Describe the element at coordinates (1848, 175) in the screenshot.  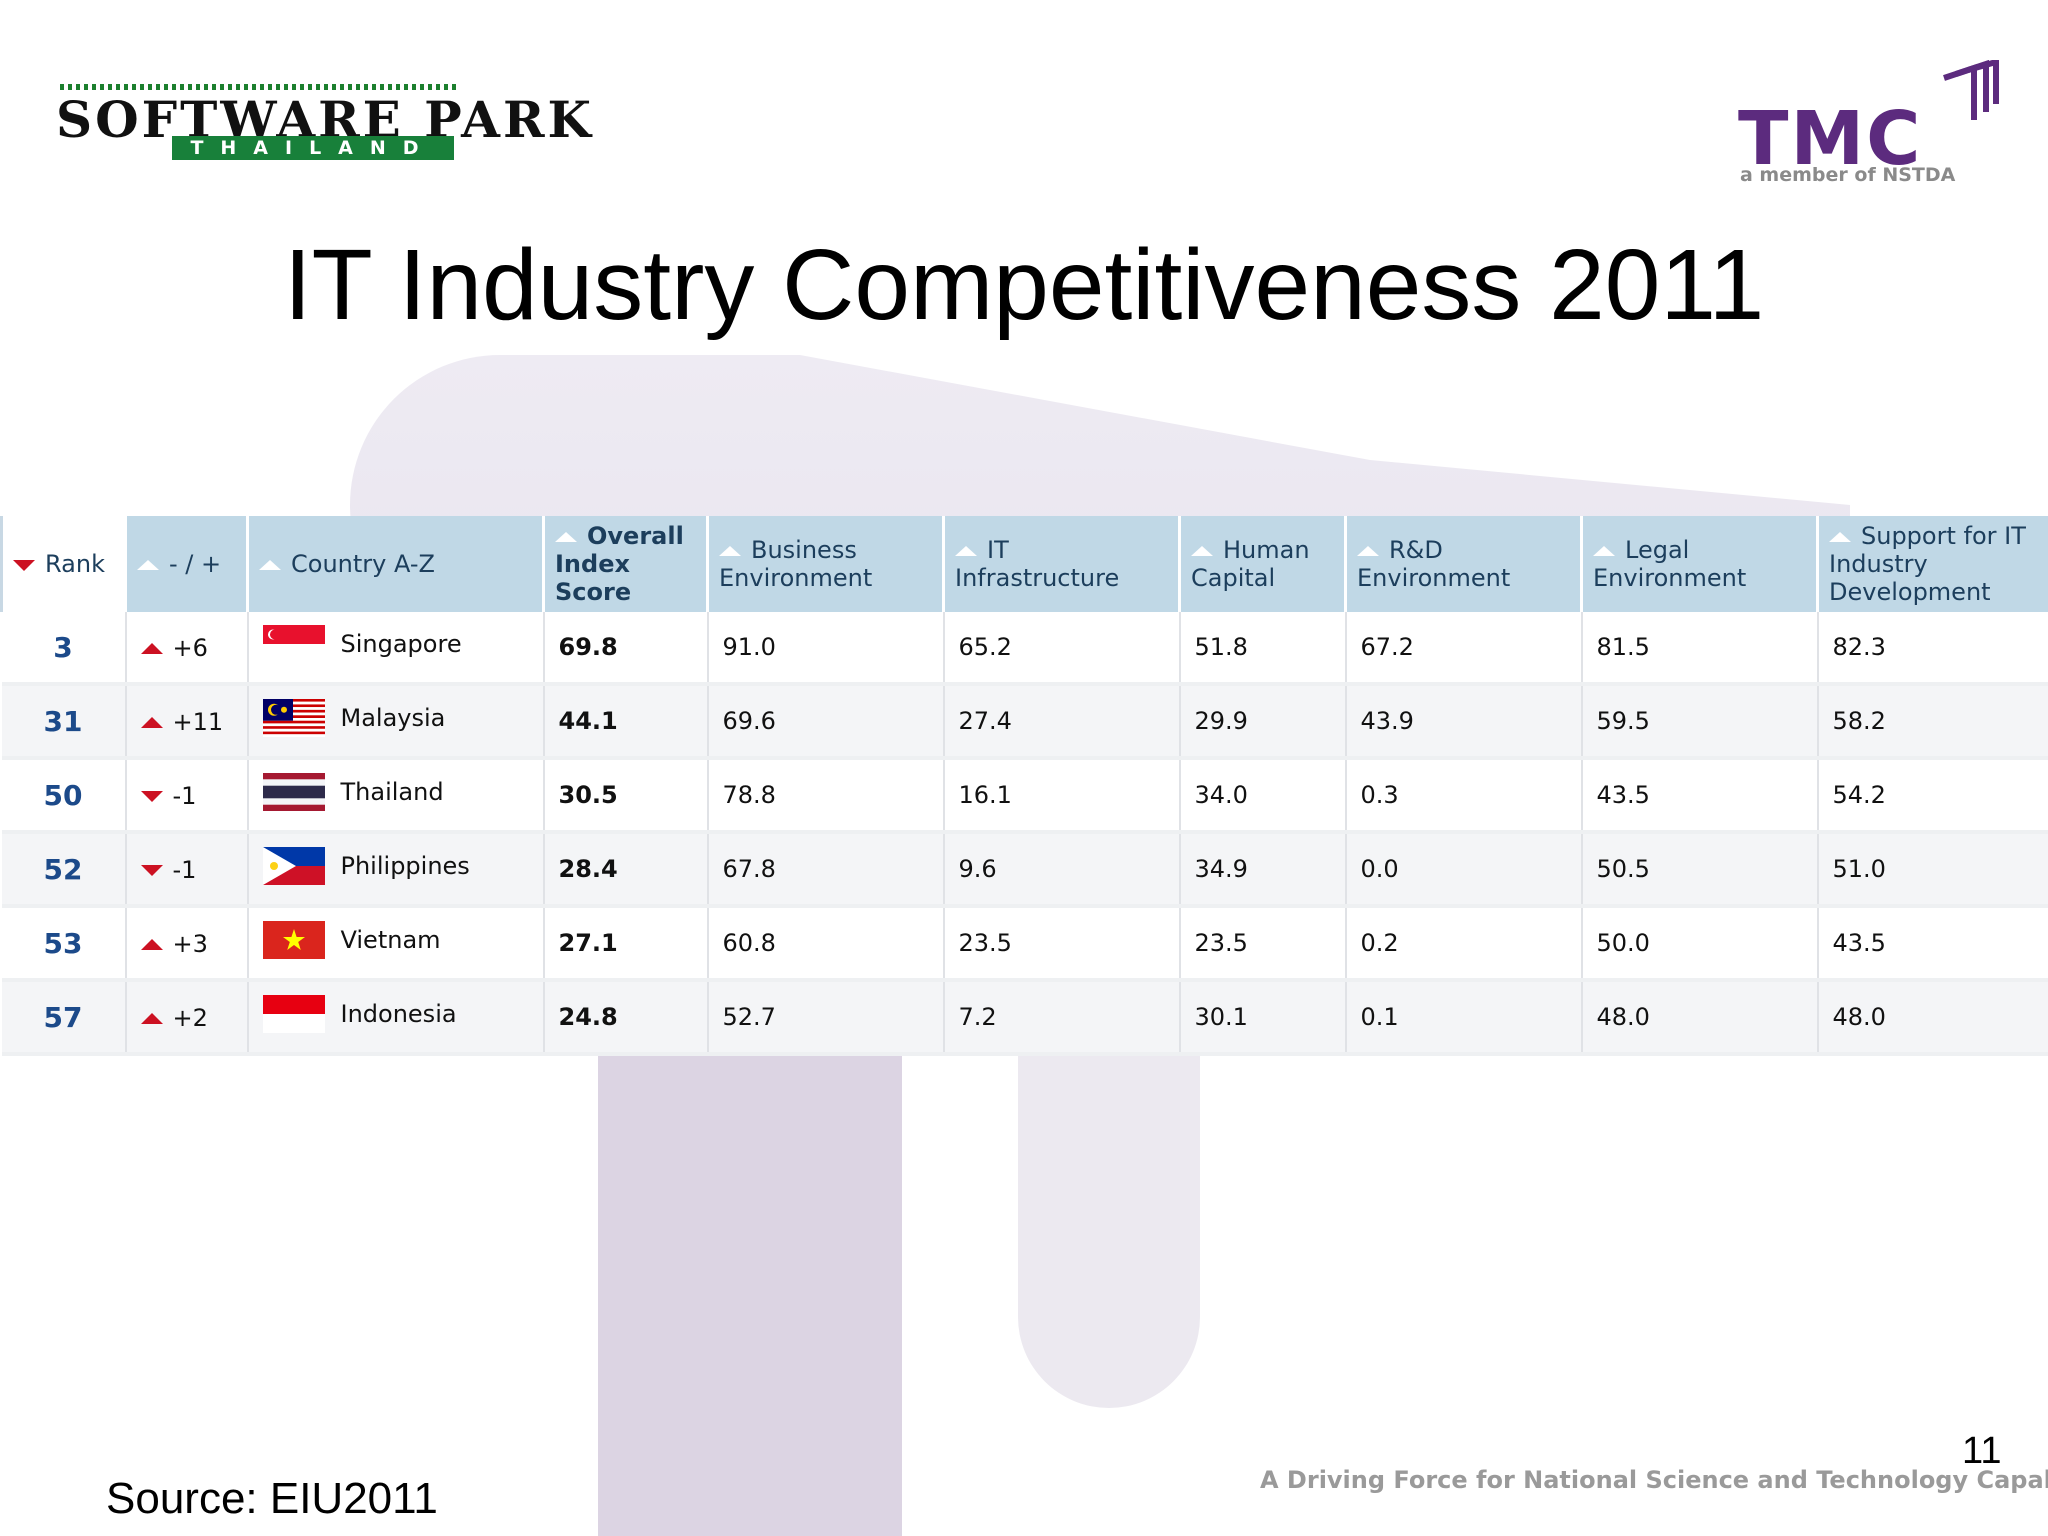
I see `logo-right-sub: a member of NSTDA` at that location.